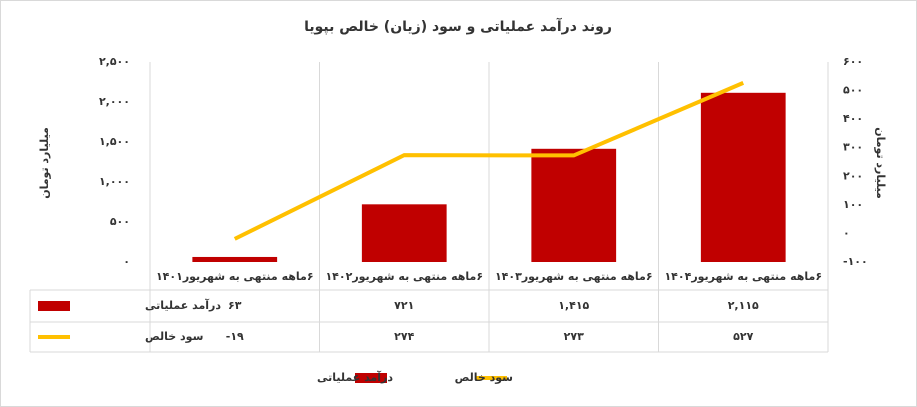 The height and width of the screenshot is (407, 917). What do you see at coordinates (404, 305) in the screenshot?
I see `table-value: ۷۲۱` at bounding box center [404, 305].